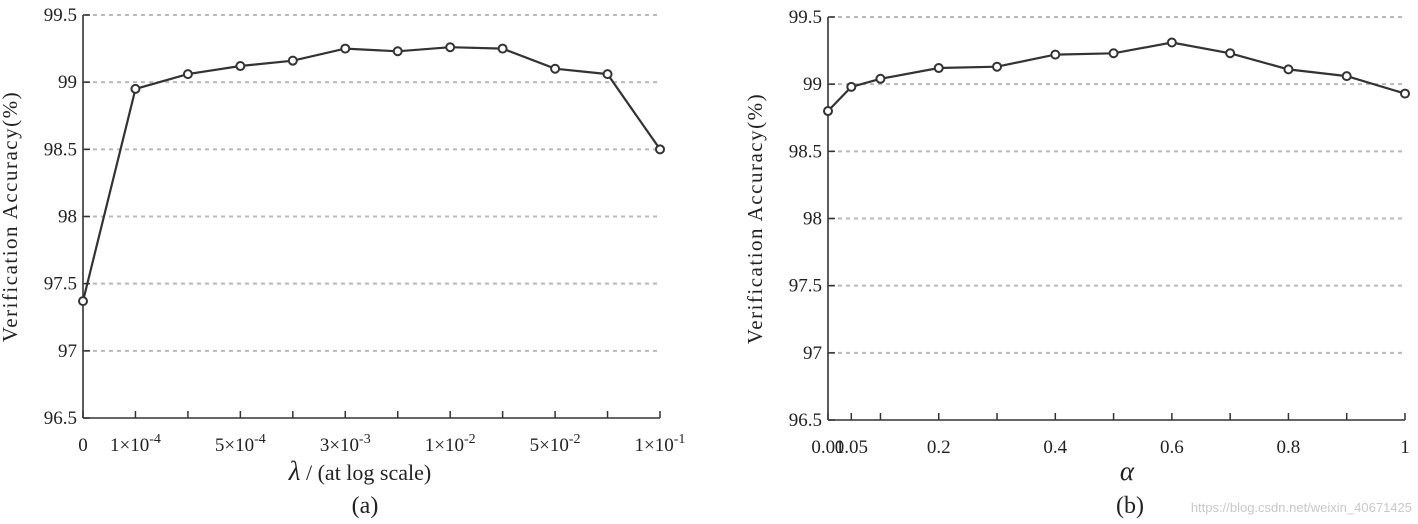 The image size is (1418, 524). I want to click on x-tick-label: 1×10⁻¹, so click(660, 444).